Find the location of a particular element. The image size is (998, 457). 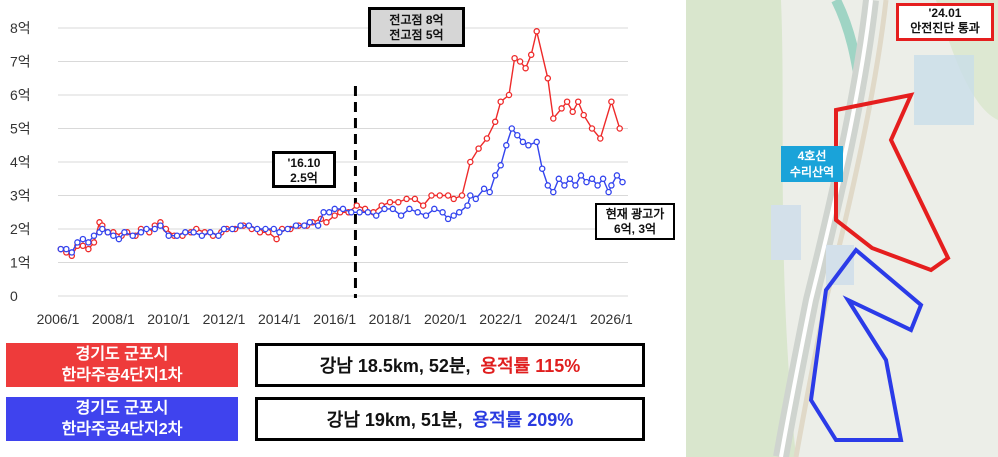

peak-annotation: 전고점 8억 전고점 5억 is located at coordinates (416, 27).